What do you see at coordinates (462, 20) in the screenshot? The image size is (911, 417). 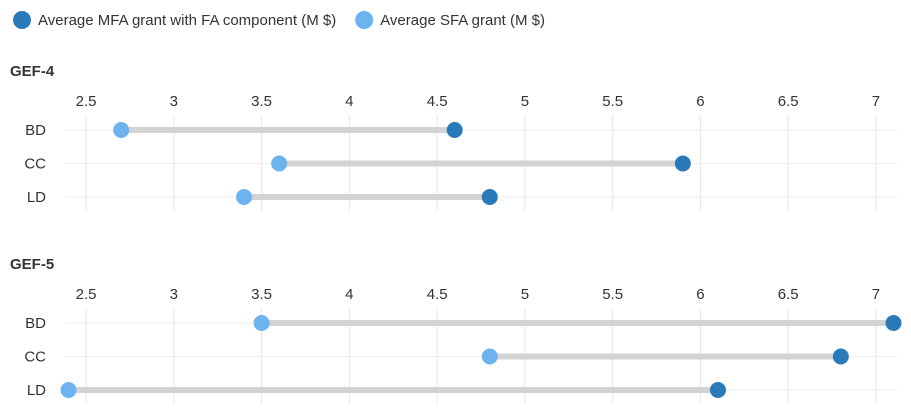 I see `legend-label: Average SFA grant (M $)` at bounding box center [462, 20].